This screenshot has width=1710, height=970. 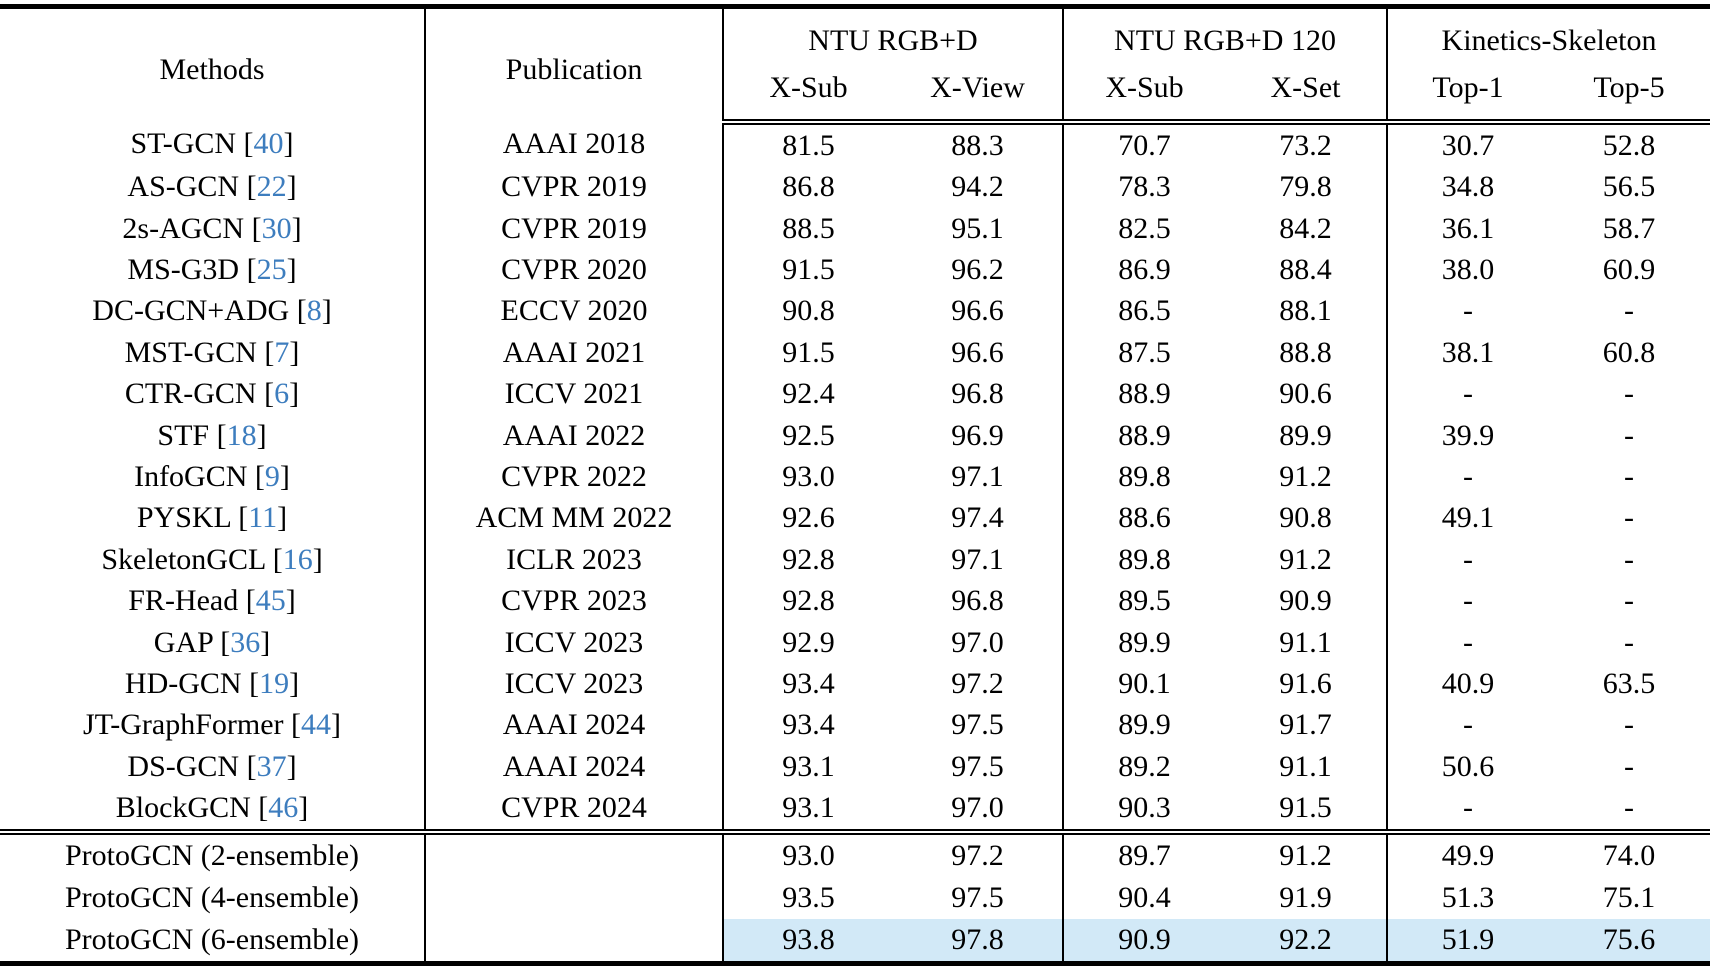 What do you see at coordinates (274, 683) in the screenshot?
I see `citation-link: 19` at bounding box center [274, 683].